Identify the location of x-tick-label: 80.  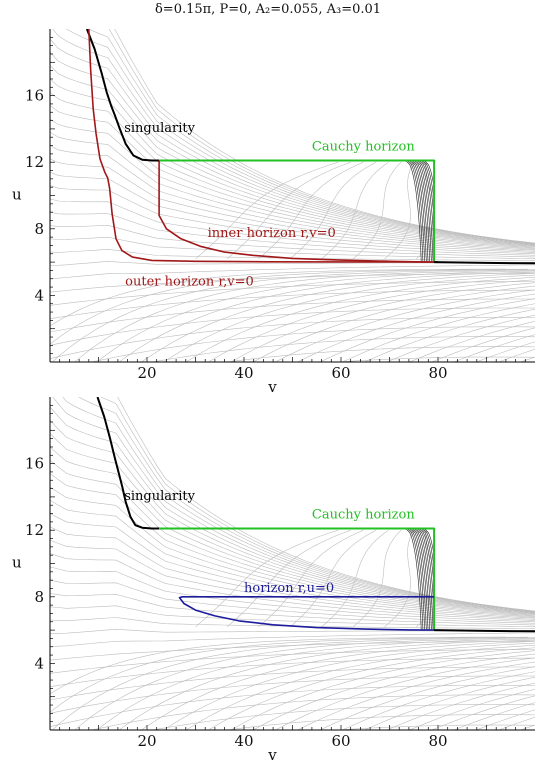
(437, 741).